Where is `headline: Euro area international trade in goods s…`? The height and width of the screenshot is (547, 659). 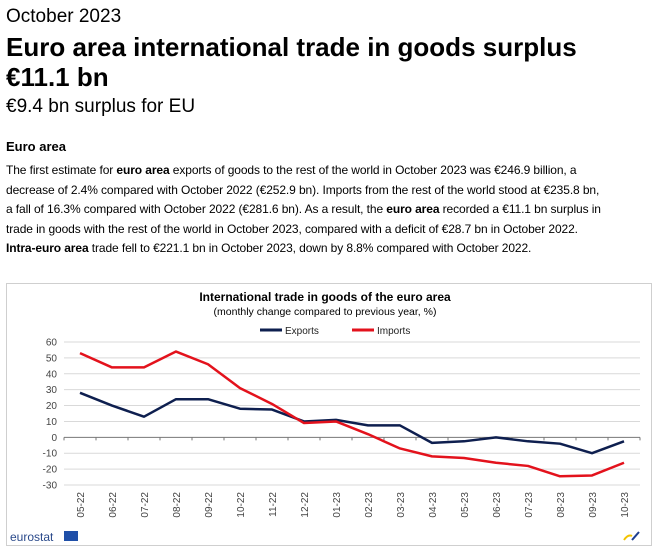
headline: Euro area international trade in goods s… is located at coordinates (291, 62).